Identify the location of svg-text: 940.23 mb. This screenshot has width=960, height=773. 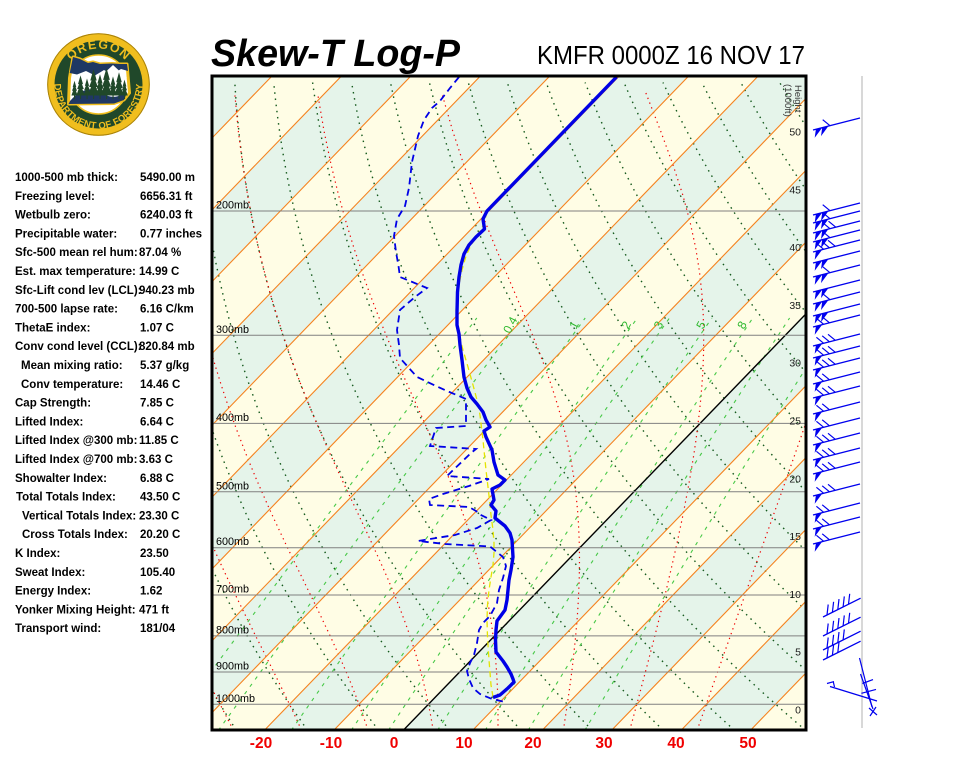
(167, 291).